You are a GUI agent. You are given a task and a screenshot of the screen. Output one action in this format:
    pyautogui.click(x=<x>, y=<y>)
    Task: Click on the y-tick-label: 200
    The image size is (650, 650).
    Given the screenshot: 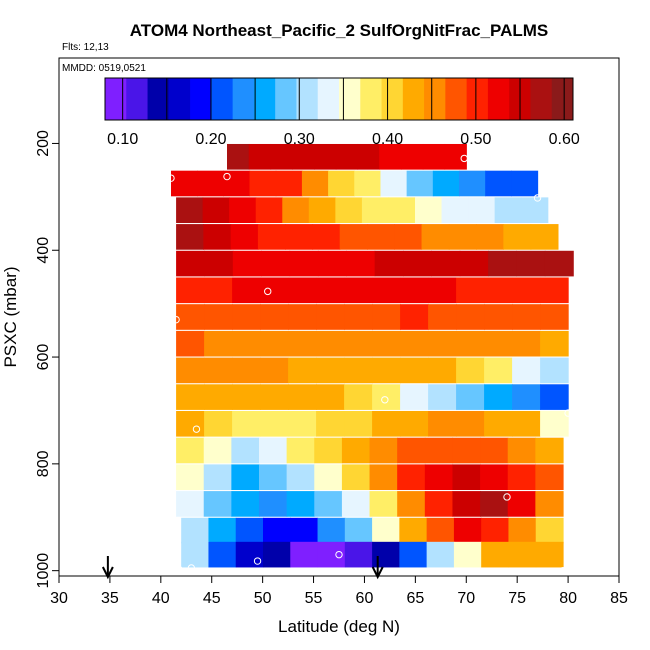 What is the action you would take?
    pyautogui.click(x=43, y=143)
    